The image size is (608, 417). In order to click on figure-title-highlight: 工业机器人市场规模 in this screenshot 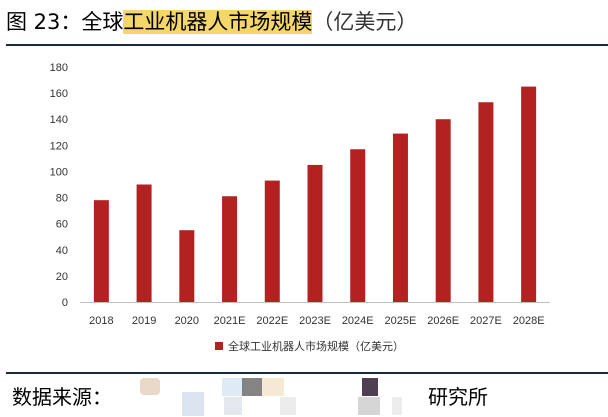, I will do `click(218, 22)`.